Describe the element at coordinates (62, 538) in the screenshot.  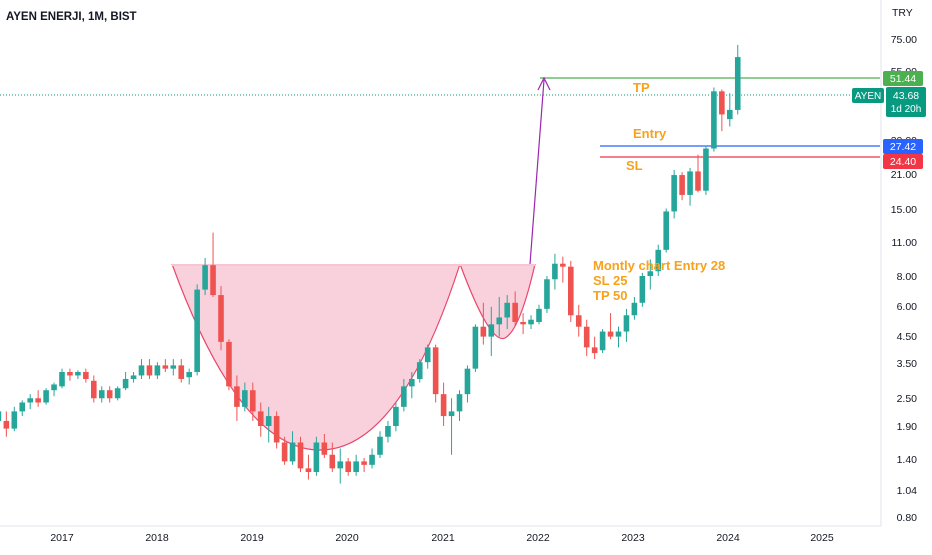
I see `time-tick-label: 2017` at that location.